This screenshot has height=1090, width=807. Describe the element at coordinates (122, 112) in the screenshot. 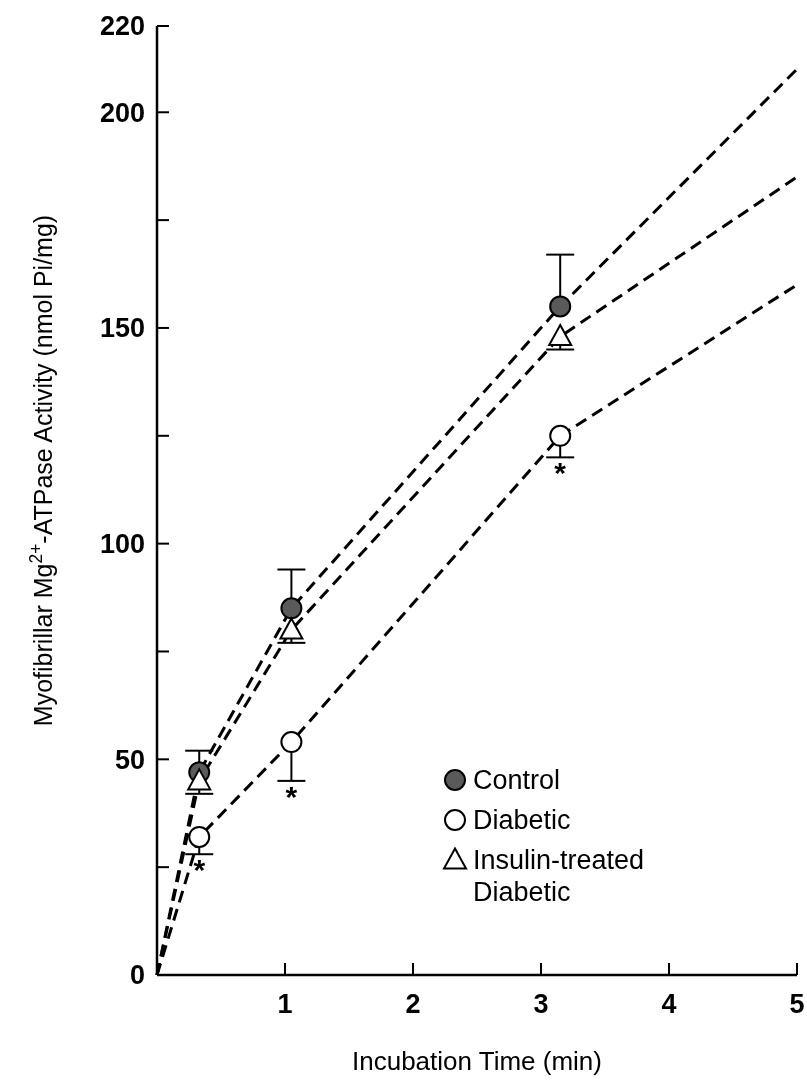

I see `y-tick-label: 200` at that location.